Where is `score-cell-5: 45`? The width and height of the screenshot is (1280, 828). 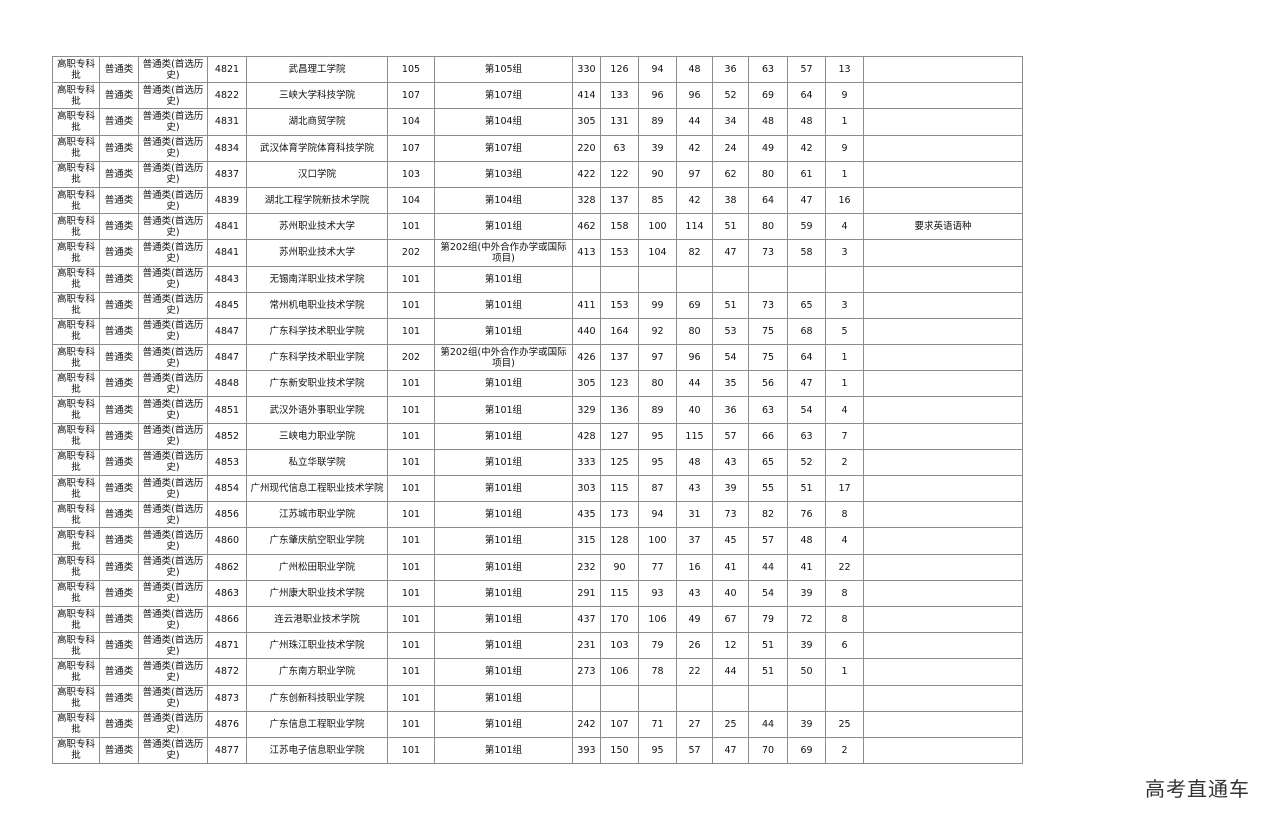 score-cell-5: 45 is located at coordinates (730, 541).